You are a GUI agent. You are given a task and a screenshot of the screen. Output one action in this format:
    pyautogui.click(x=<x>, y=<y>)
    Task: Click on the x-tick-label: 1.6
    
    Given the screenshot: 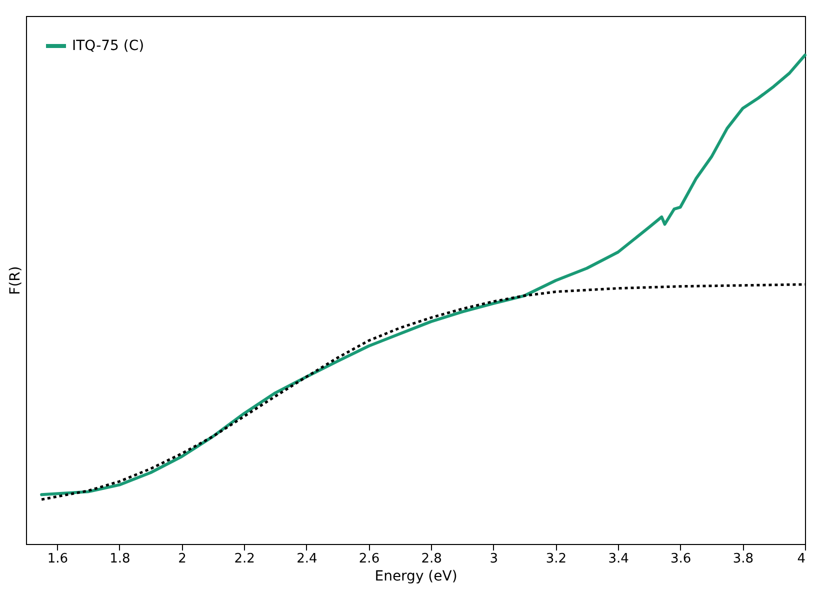 What is the action you would take?
    pyautogui.click(x=57, y=559)
    